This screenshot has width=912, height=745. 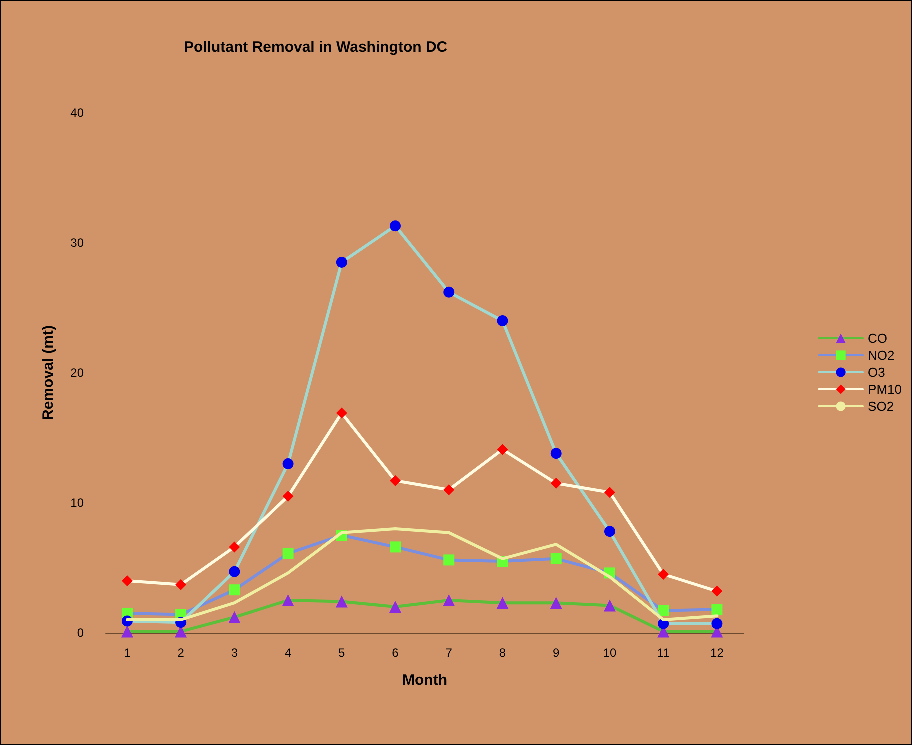 I want to click on x-tick-label: 1, so click(x=128, y=653).